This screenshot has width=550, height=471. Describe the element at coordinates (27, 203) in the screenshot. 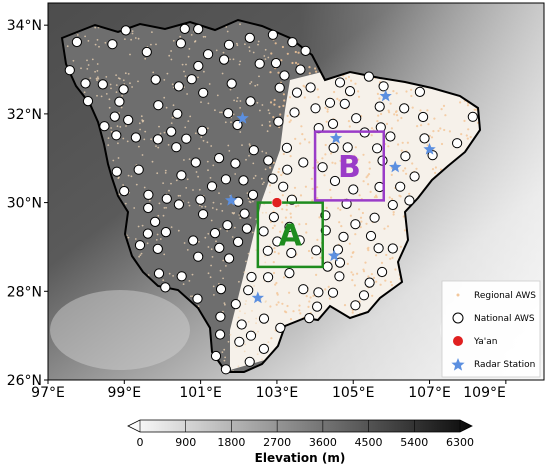

I see `latitude-axis: 26°N 28°N 30°N 32°N 34°N` at that location.